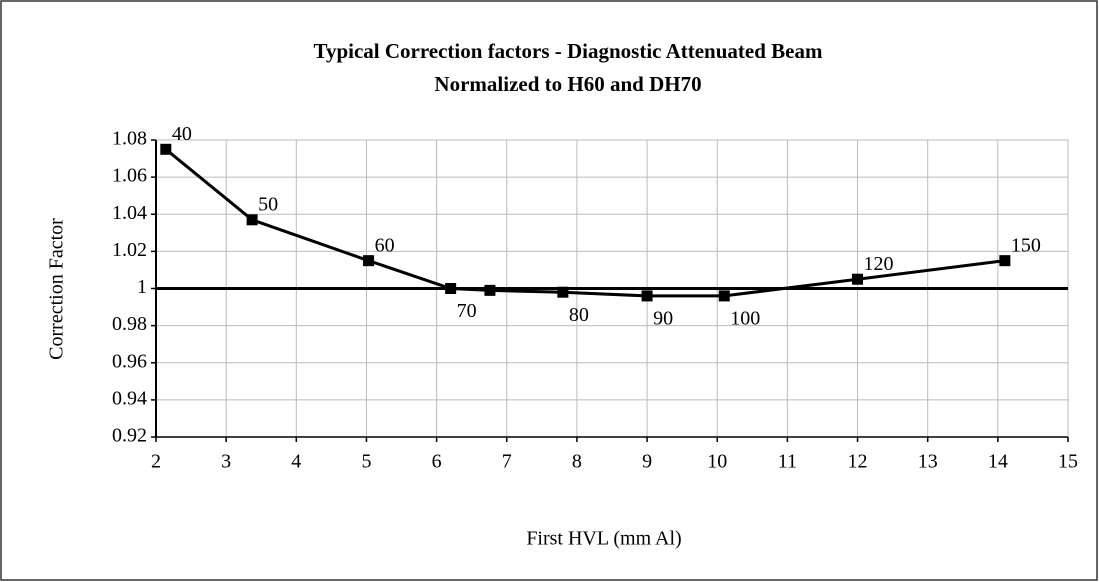  Describe the element at coordinates (577, 462) in the screenshot. I see `x-tick-label: 8` at that location.